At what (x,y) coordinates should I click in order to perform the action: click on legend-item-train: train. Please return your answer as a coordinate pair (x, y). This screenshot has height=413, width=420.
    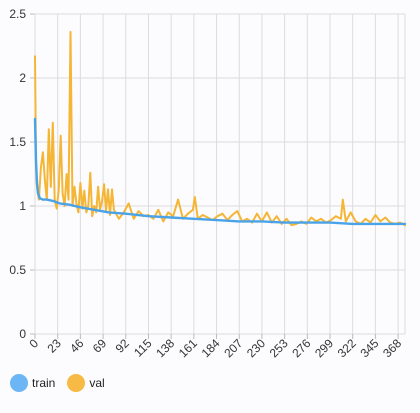
    Looking at the image, I should click on (32, 383).